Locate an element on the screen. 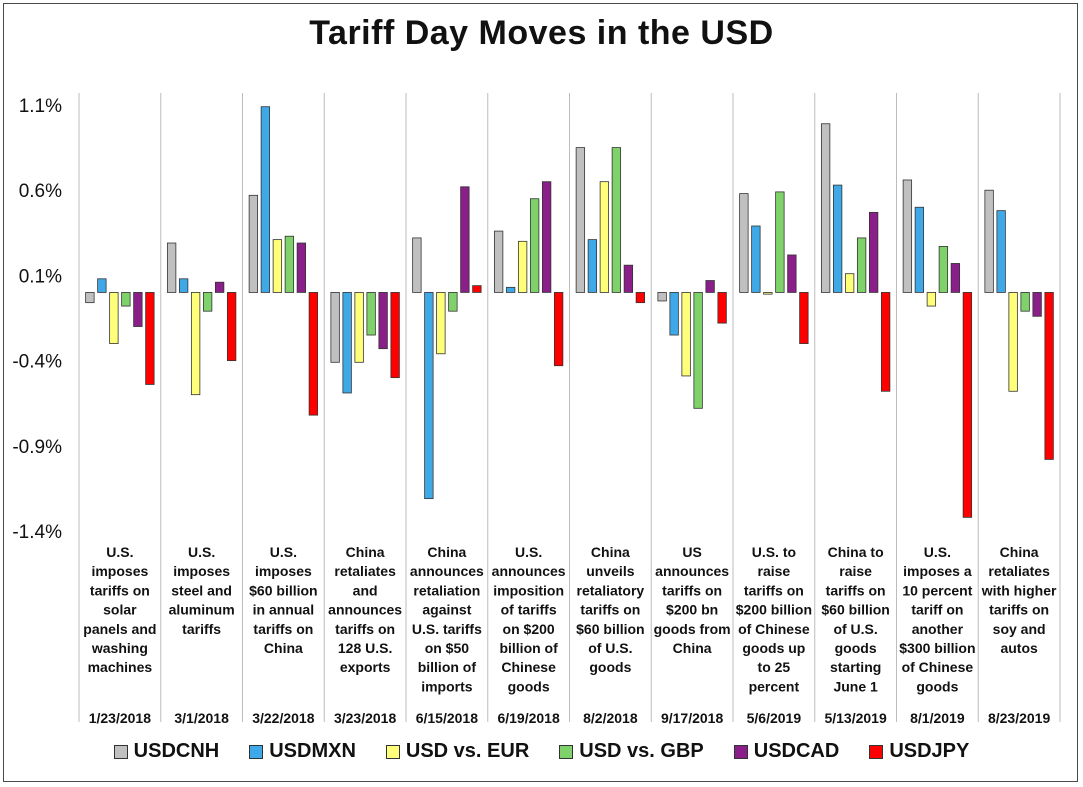  event-label-line: and is located at coordinates (365, 590).